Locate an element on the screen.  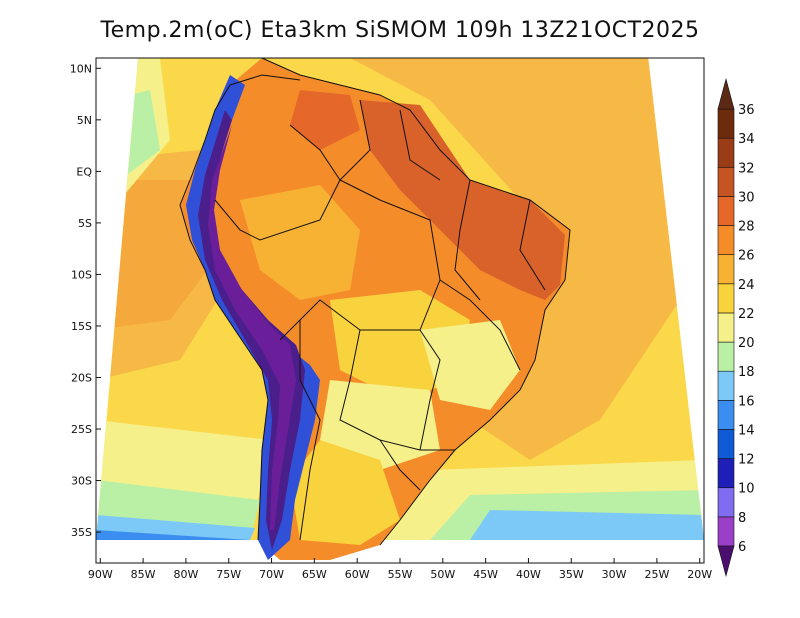
lon-tick-label: 65W is located at coordinates (314, 574).